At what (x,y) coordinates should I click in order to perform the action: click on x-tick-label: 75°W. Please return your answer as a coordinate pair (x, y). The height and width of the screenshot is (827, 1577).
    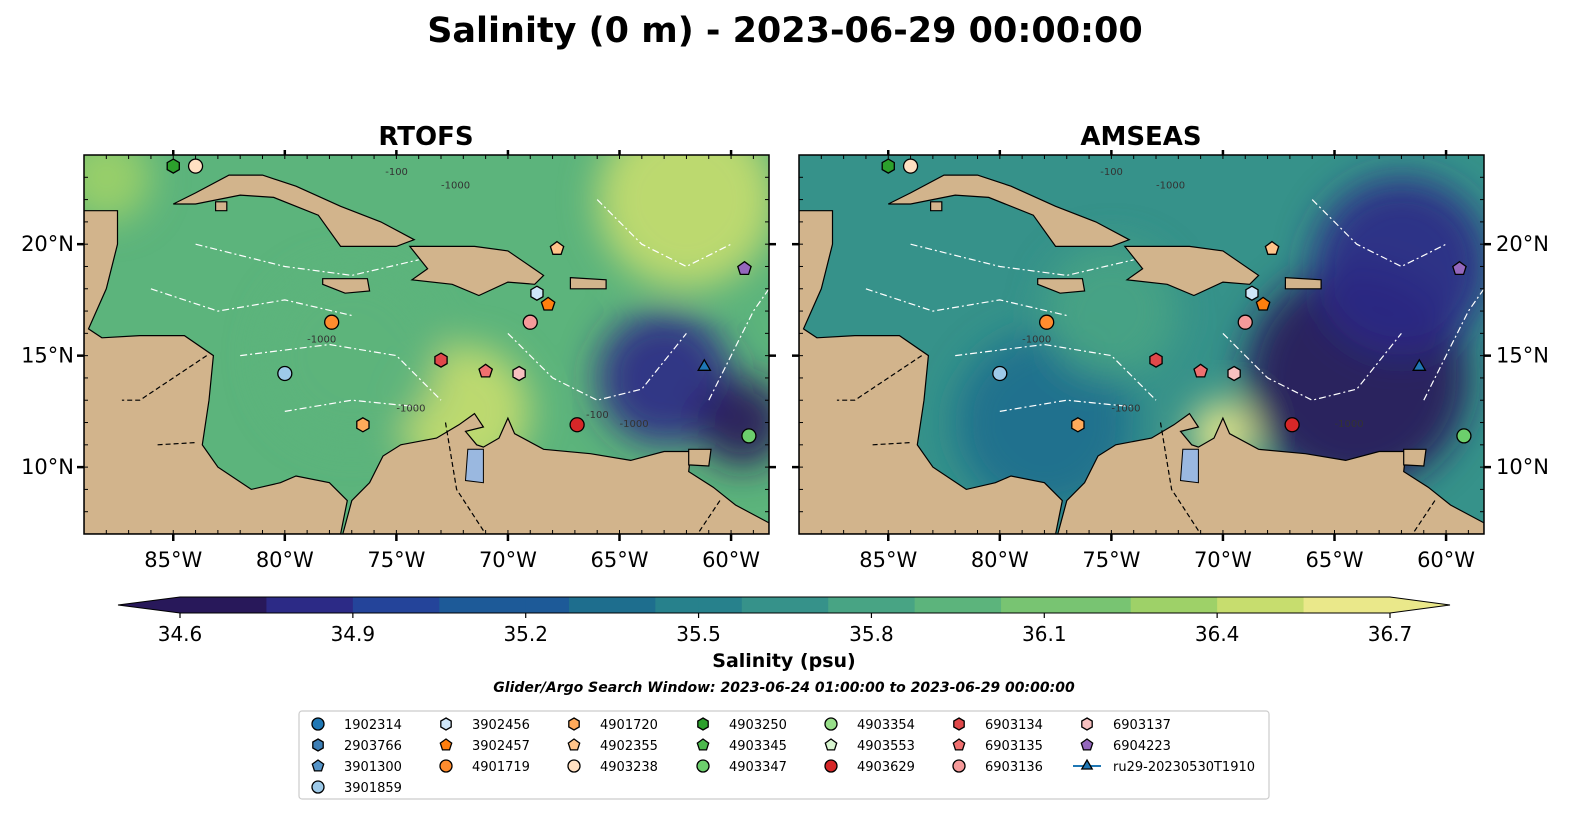
    Looking at the image, I should click on (1111, 560).